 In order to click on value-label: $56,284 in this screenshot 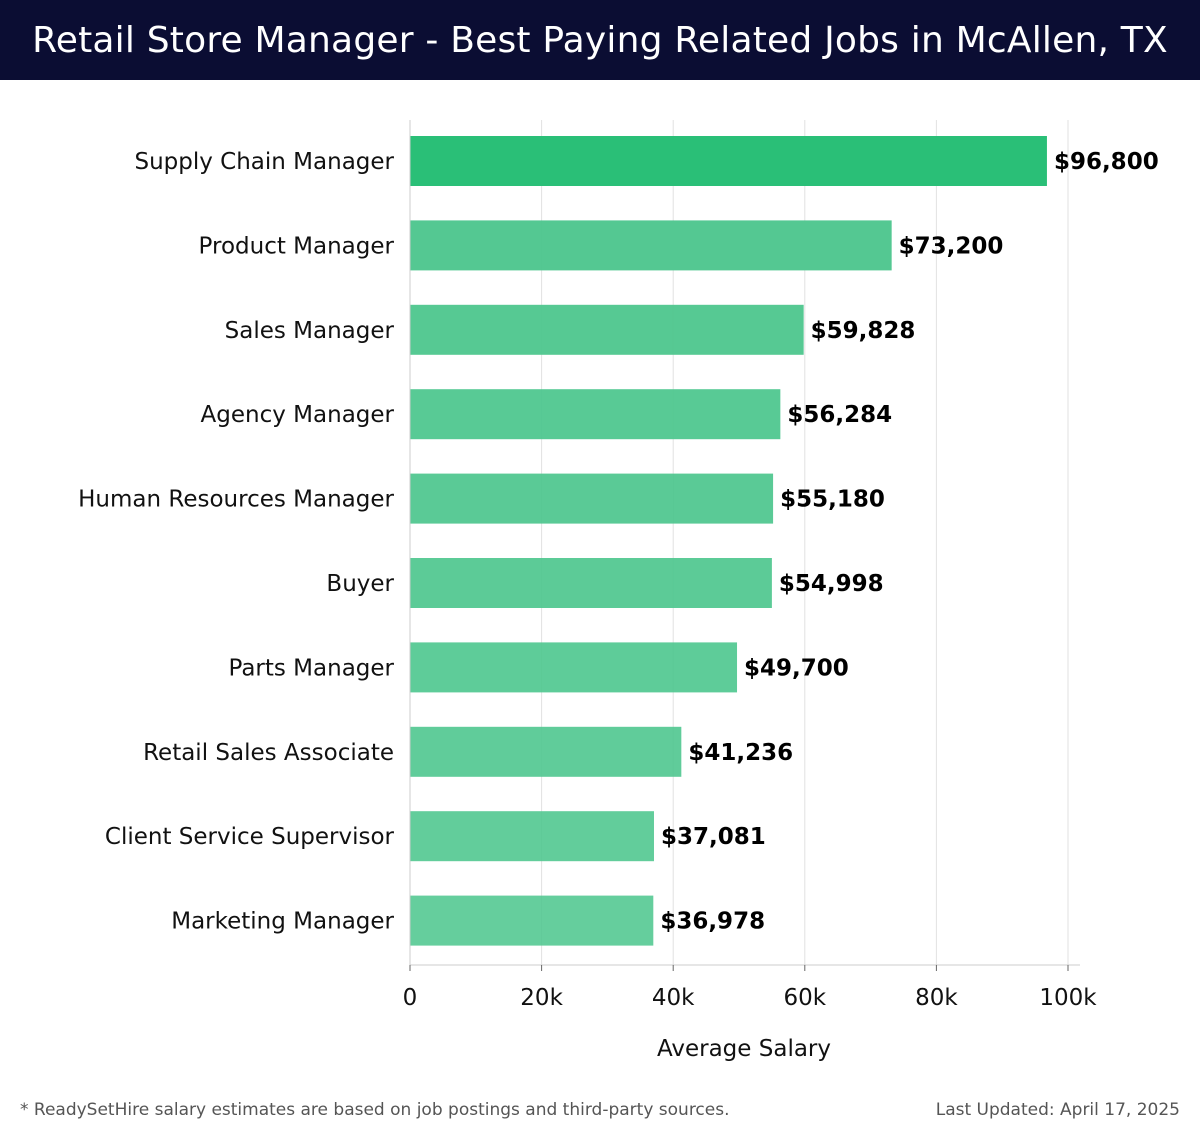, I will do `click(839, 415)`.